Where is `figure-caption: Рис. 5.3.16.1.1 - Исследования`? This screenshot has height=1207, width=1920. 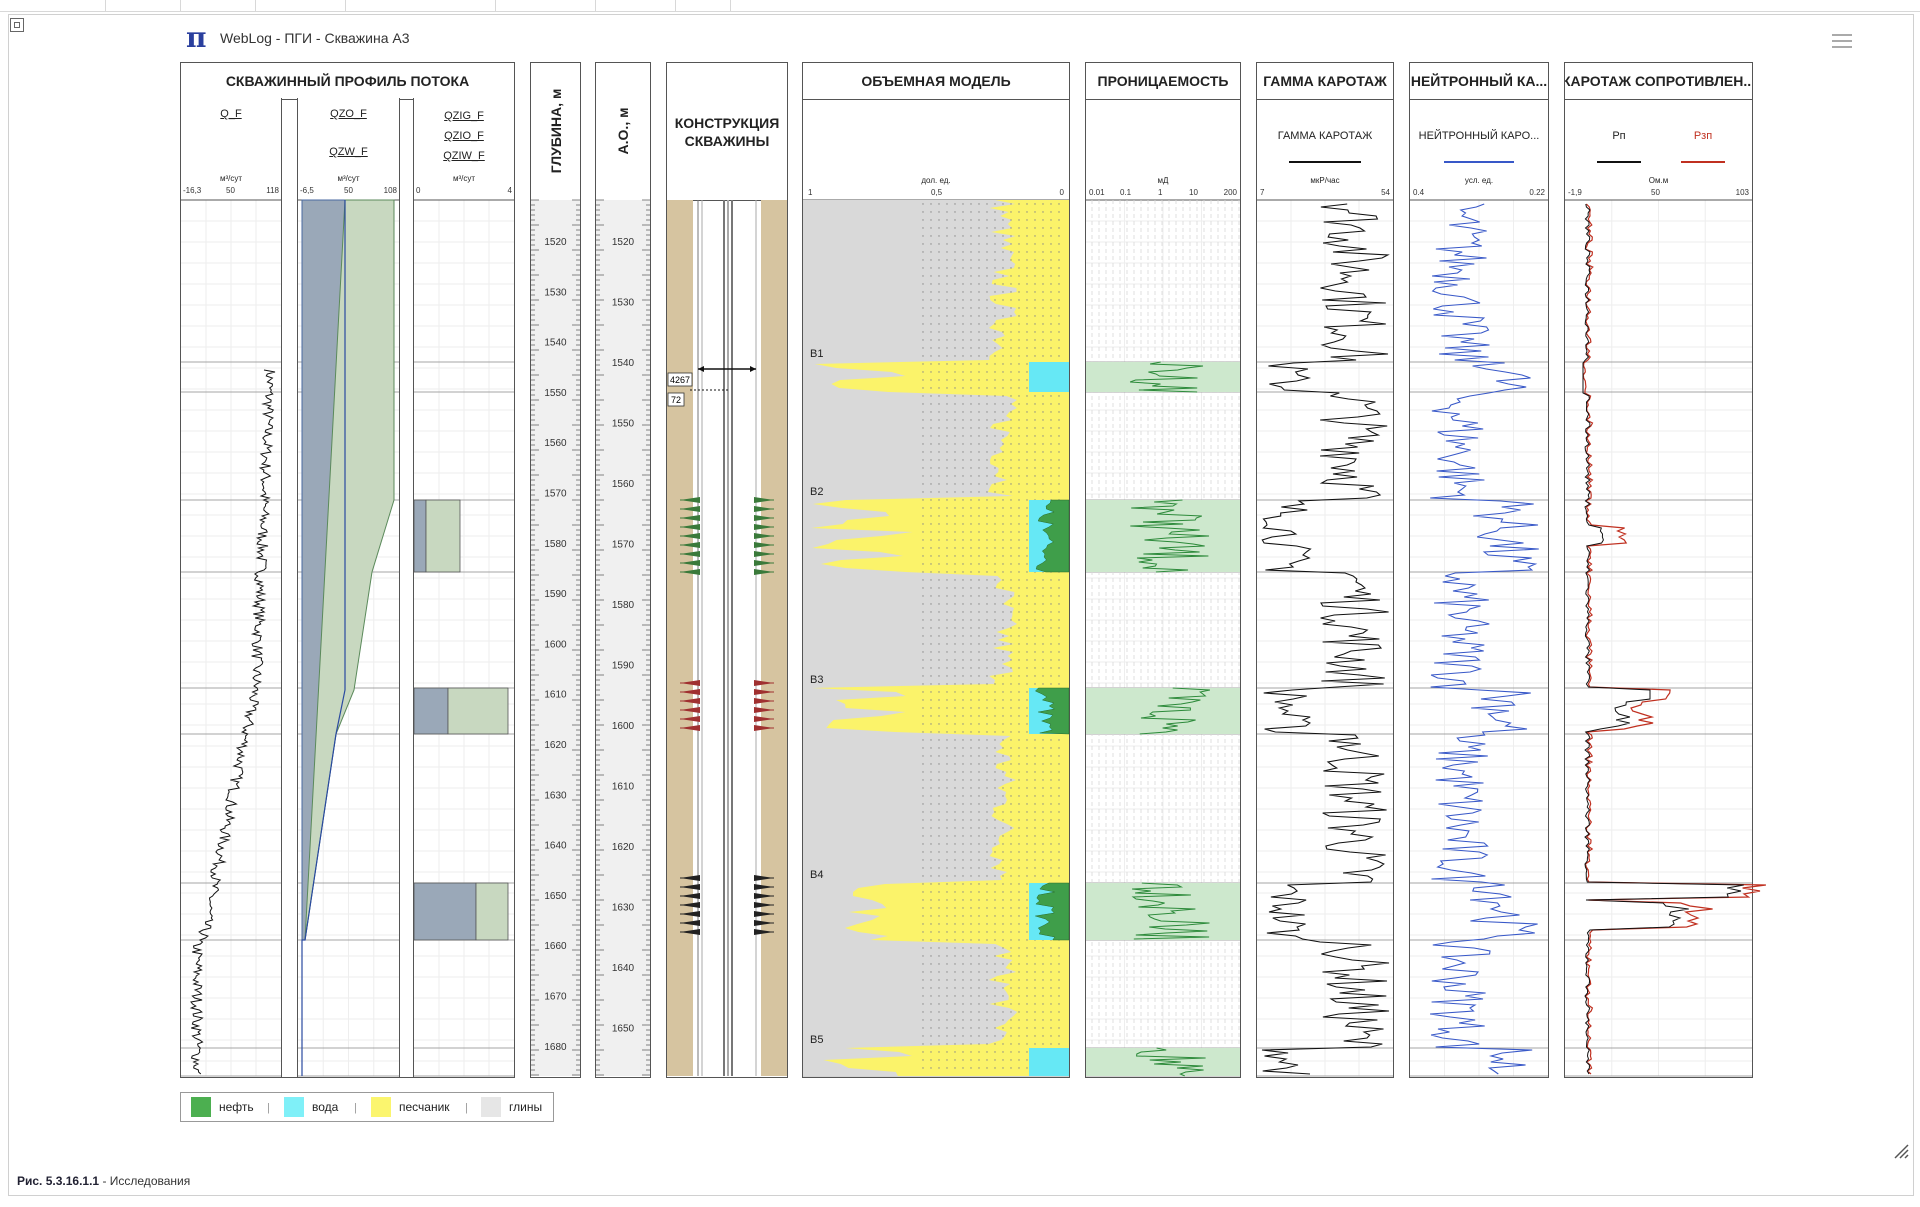
figure-caption: Рис. 5.3.16.1.1 - Исследования is located at coordinates (103, 1181).